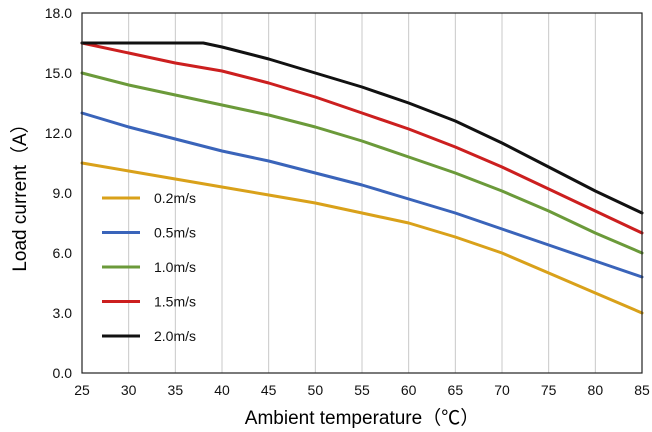 This screenshot has height=432, width=652. I want to click on x-tick-label: 30, so click(129, 390).